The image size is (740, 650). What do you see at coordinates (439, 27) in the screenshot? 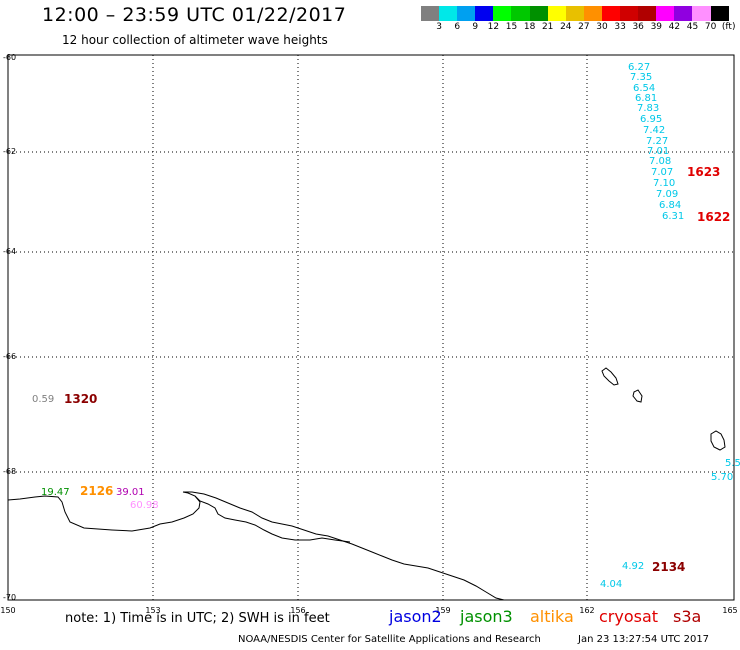
I see `colorbar-label: 3` at bounding box center [439, 27].